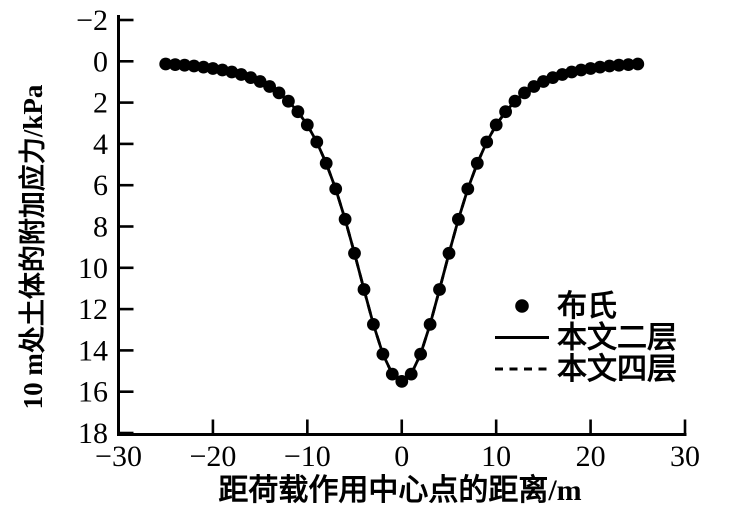  I want to click on y-tick-label: 12, so click(93, 309).